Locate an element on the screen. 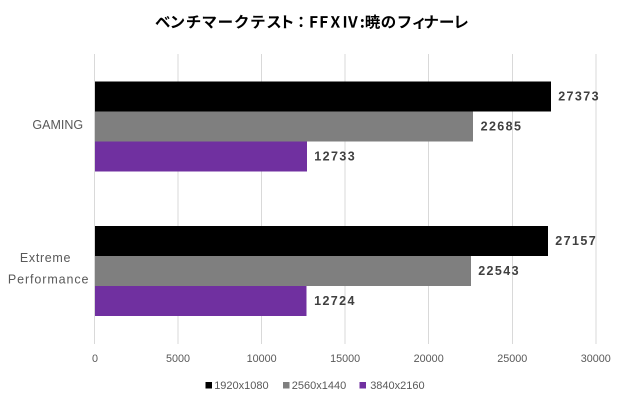 The width and height of the screenshot is (620, 400). svg-text: 0 is located at coordinates (95, 359).